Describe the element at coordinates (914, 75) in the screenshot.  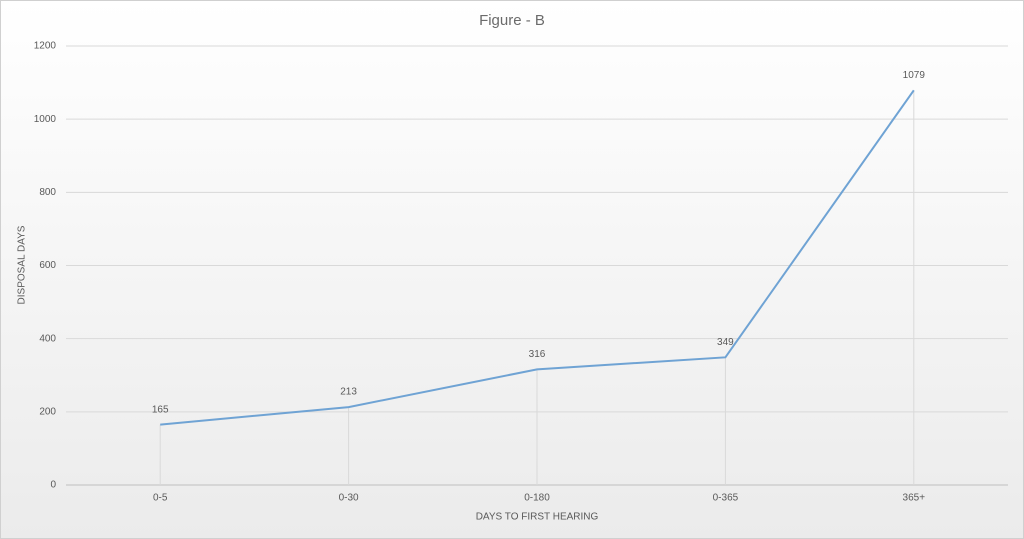
I see `data-label: 1079` at that location.